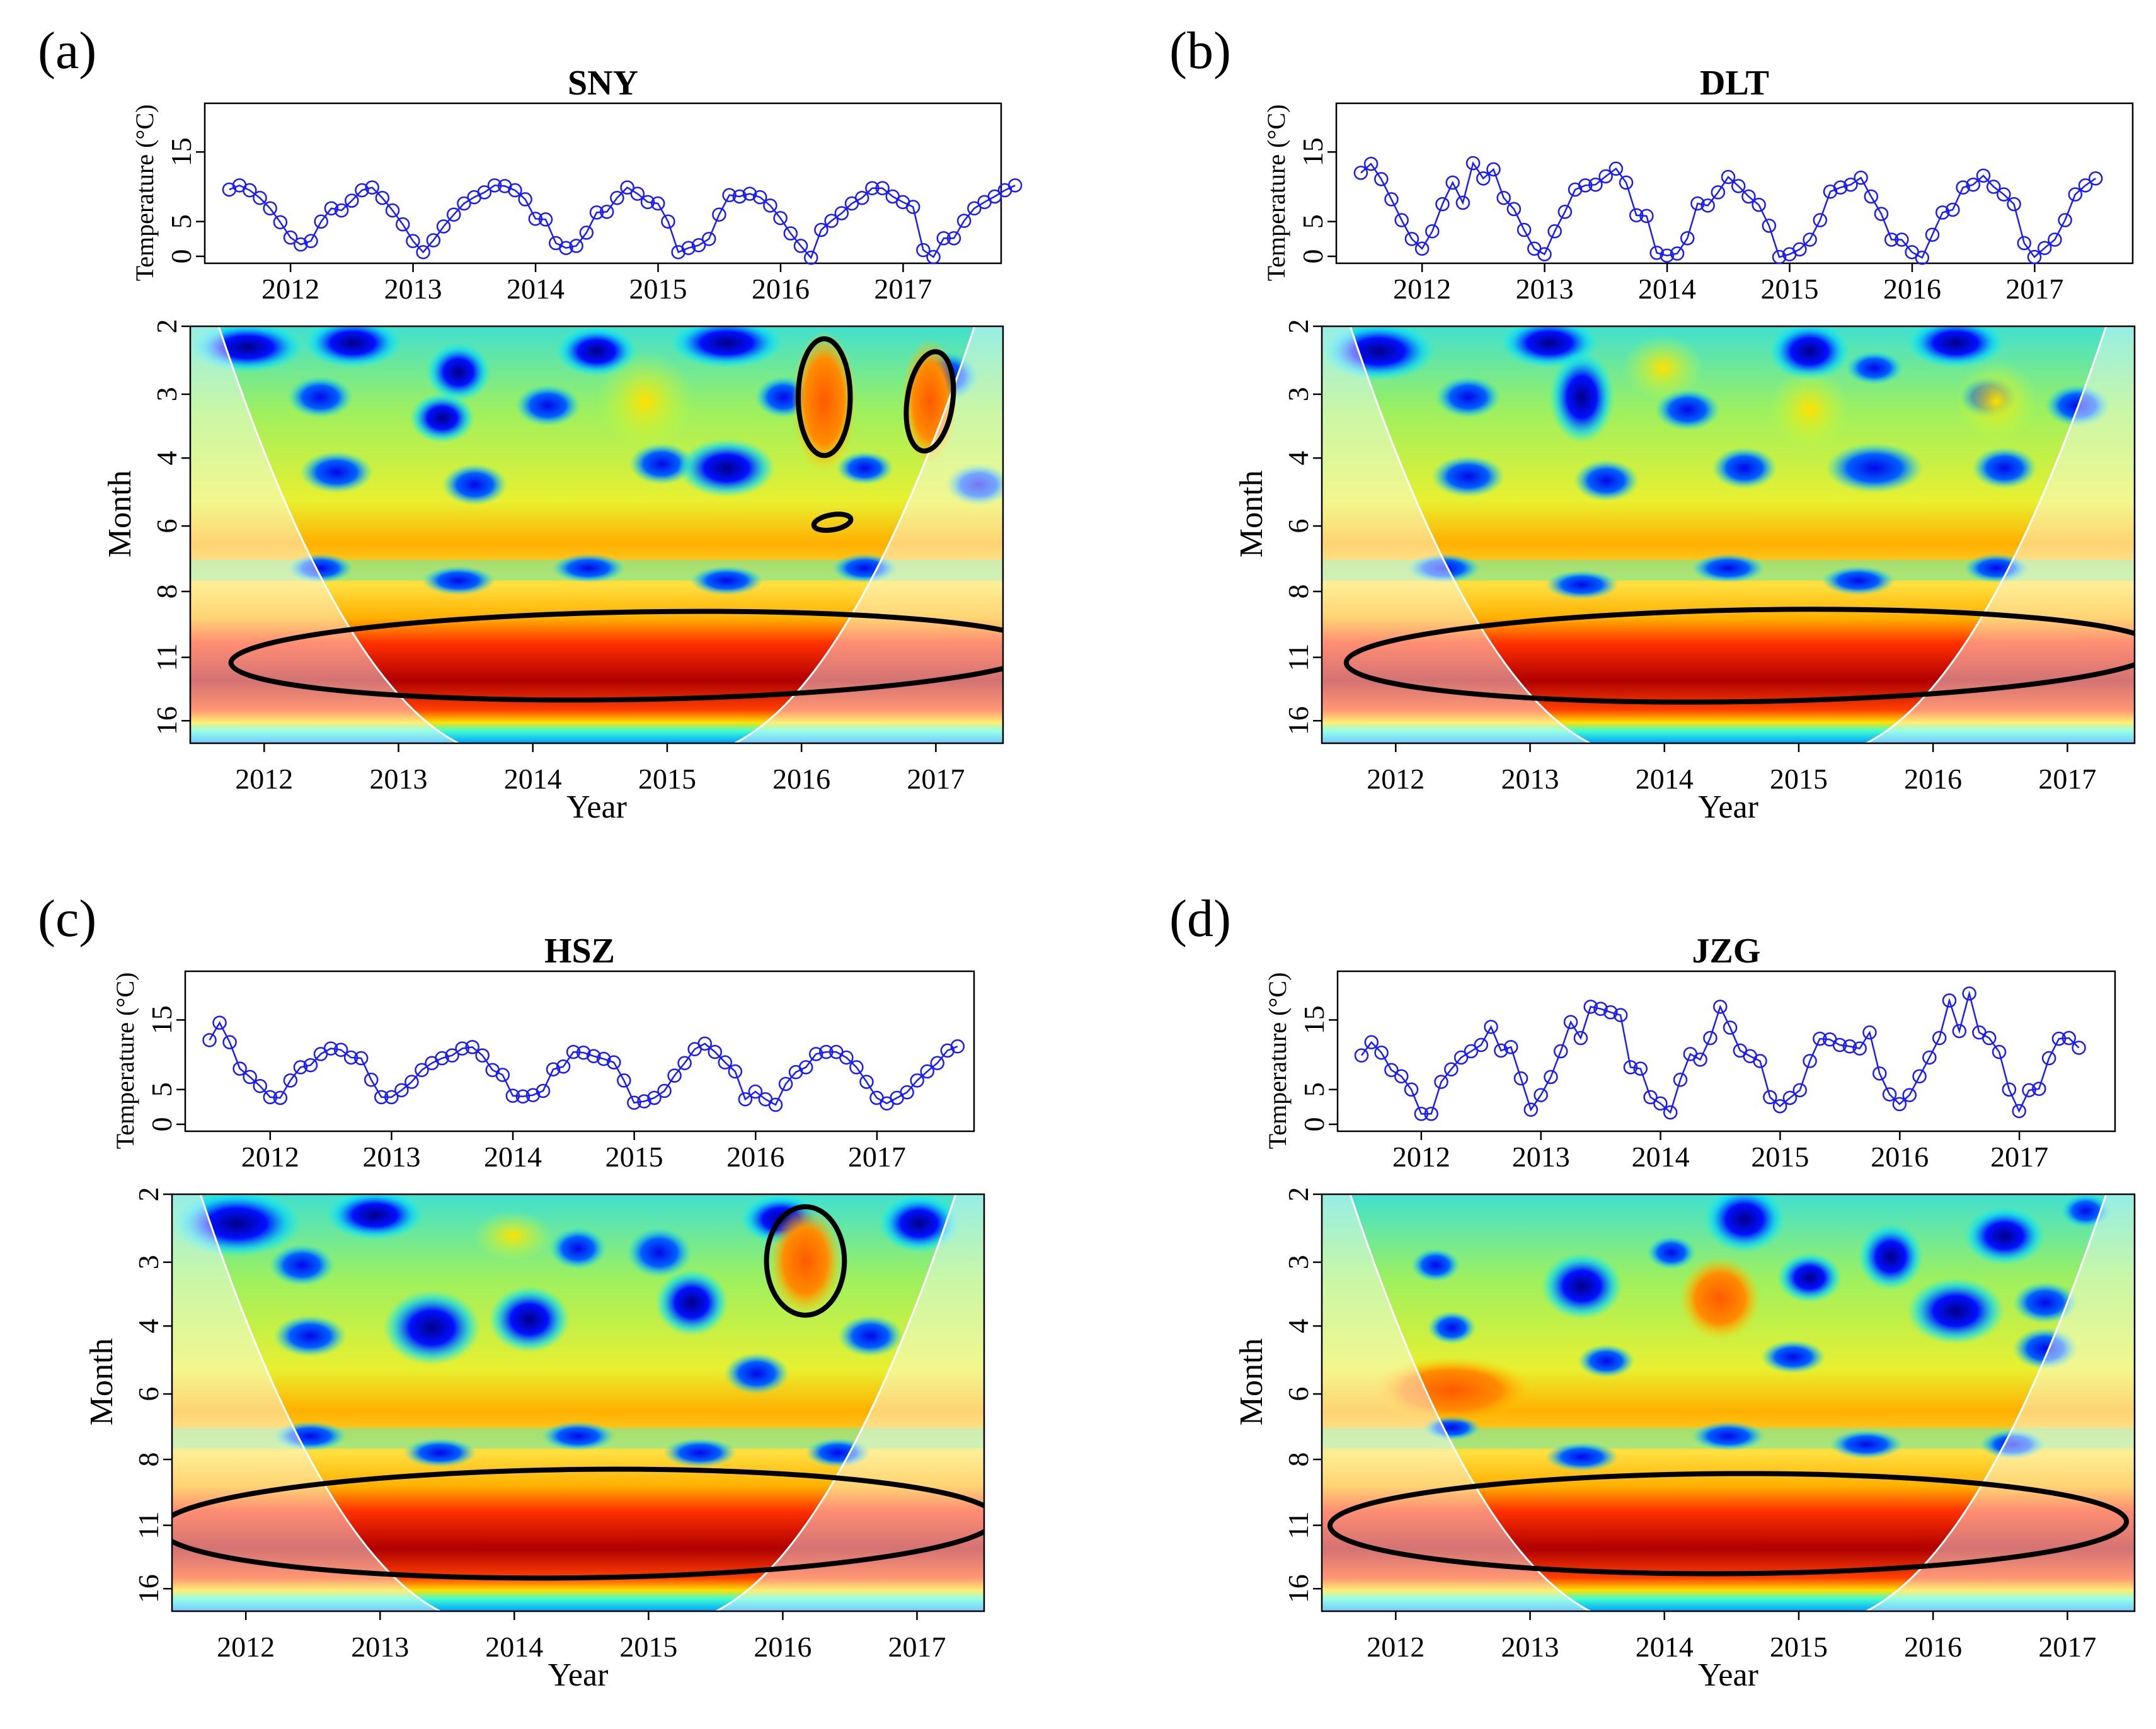 Image resolution: width=2156 pixels, height=1729 pixels. I want to click on wavelet-heatmap, so click(596, 534).